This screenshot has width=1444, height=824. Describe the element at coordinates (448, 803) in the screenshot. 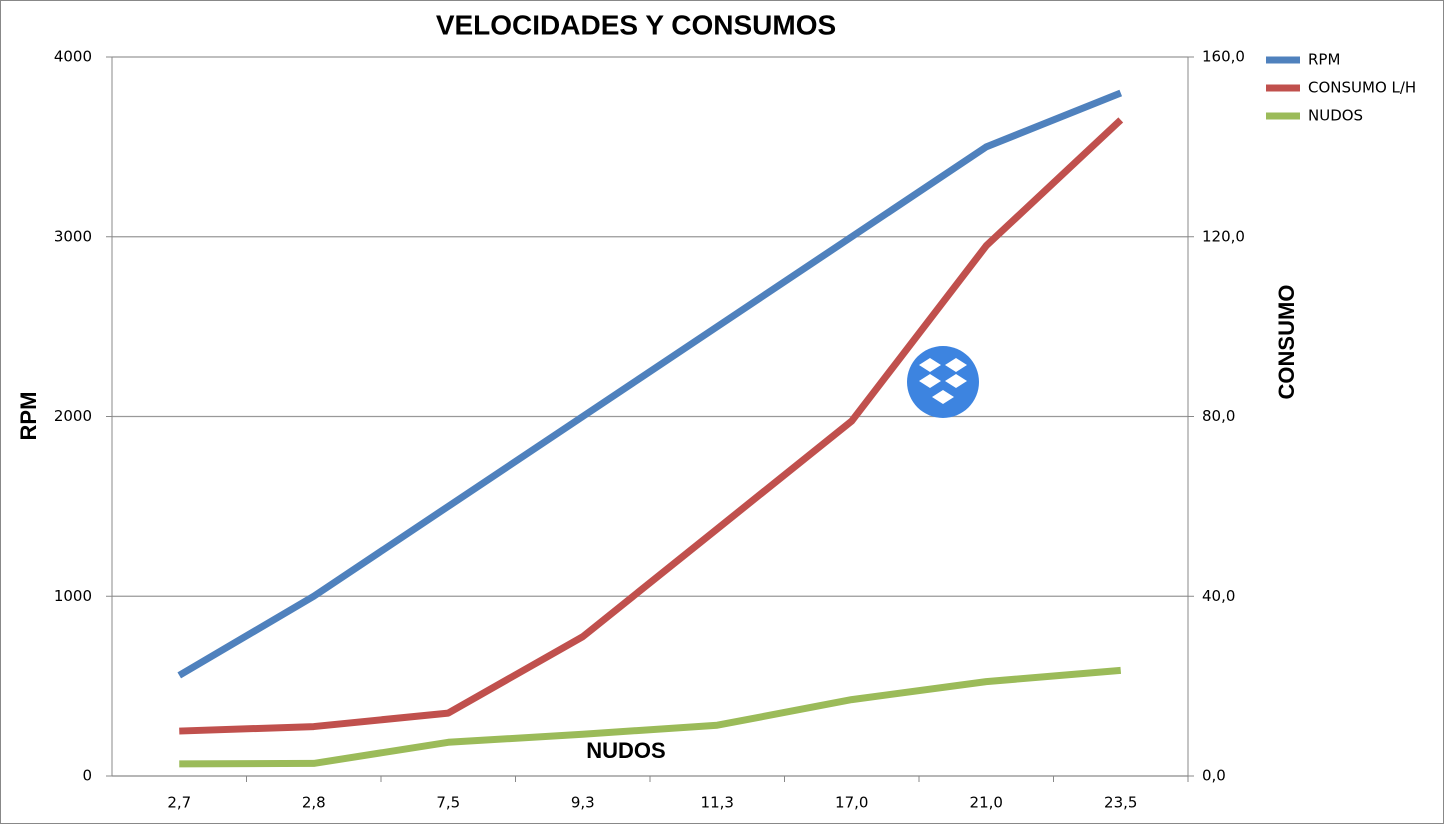

I see `x-tick-label: 7,5` at that location.